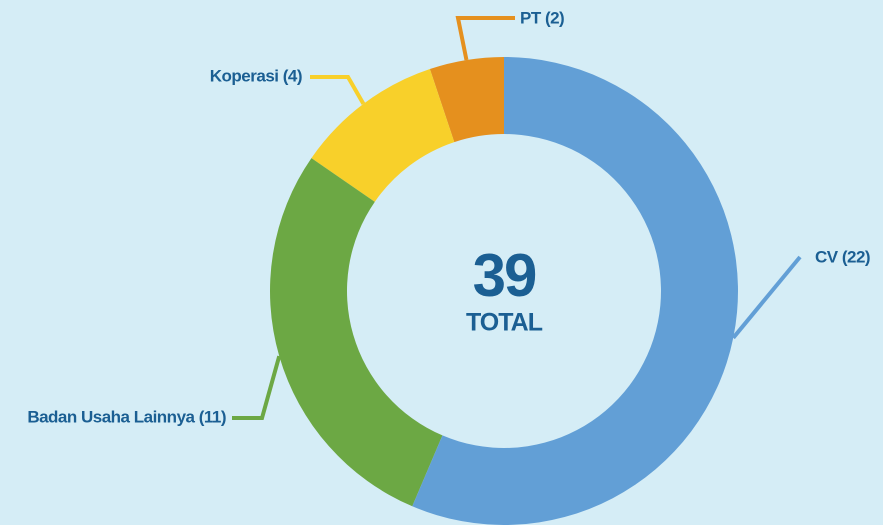 This screenshot has width=883, height=525. I want to click on slice-label: PT (2), so click(542, 17).